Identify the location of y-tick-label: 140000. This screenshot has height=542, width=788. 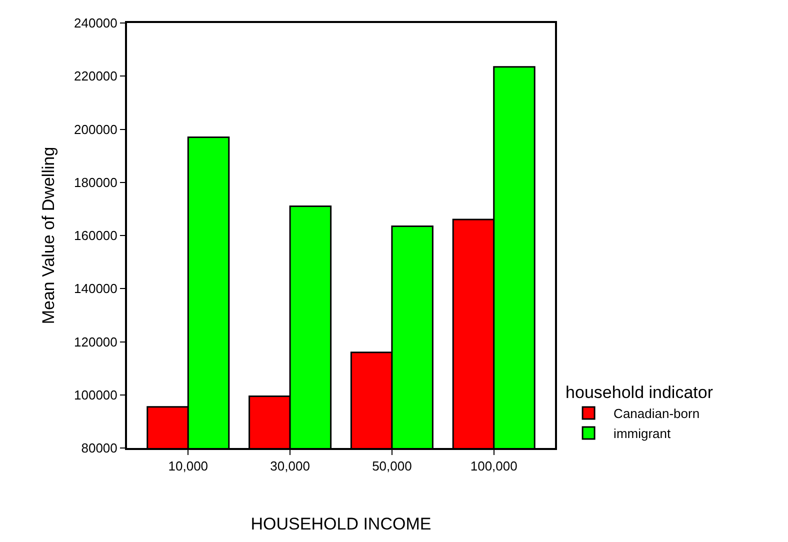
(96, 288).